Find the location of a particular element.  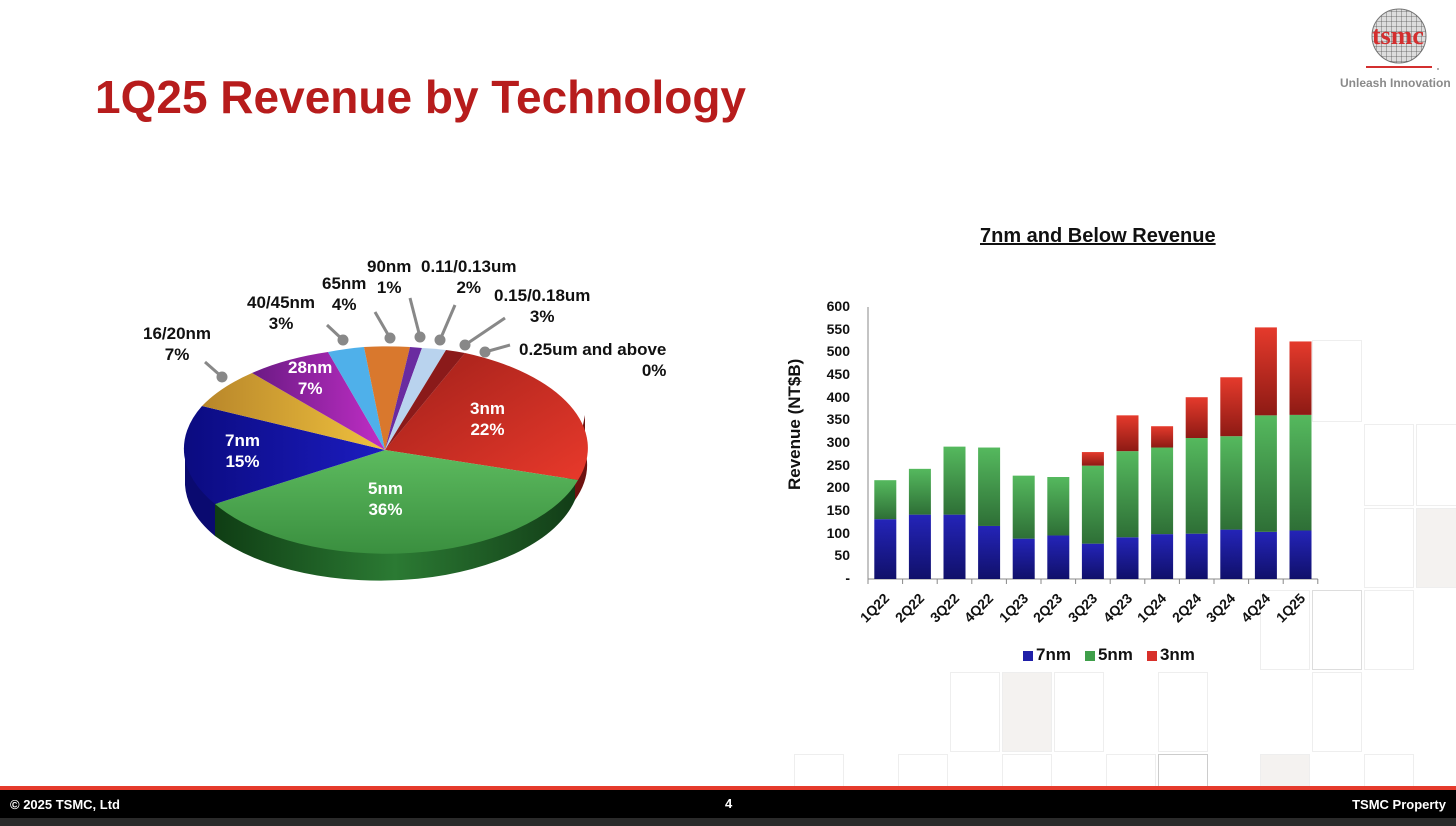

bar-segment-5nm-2Q24 is located at coordinates (1196, 486).